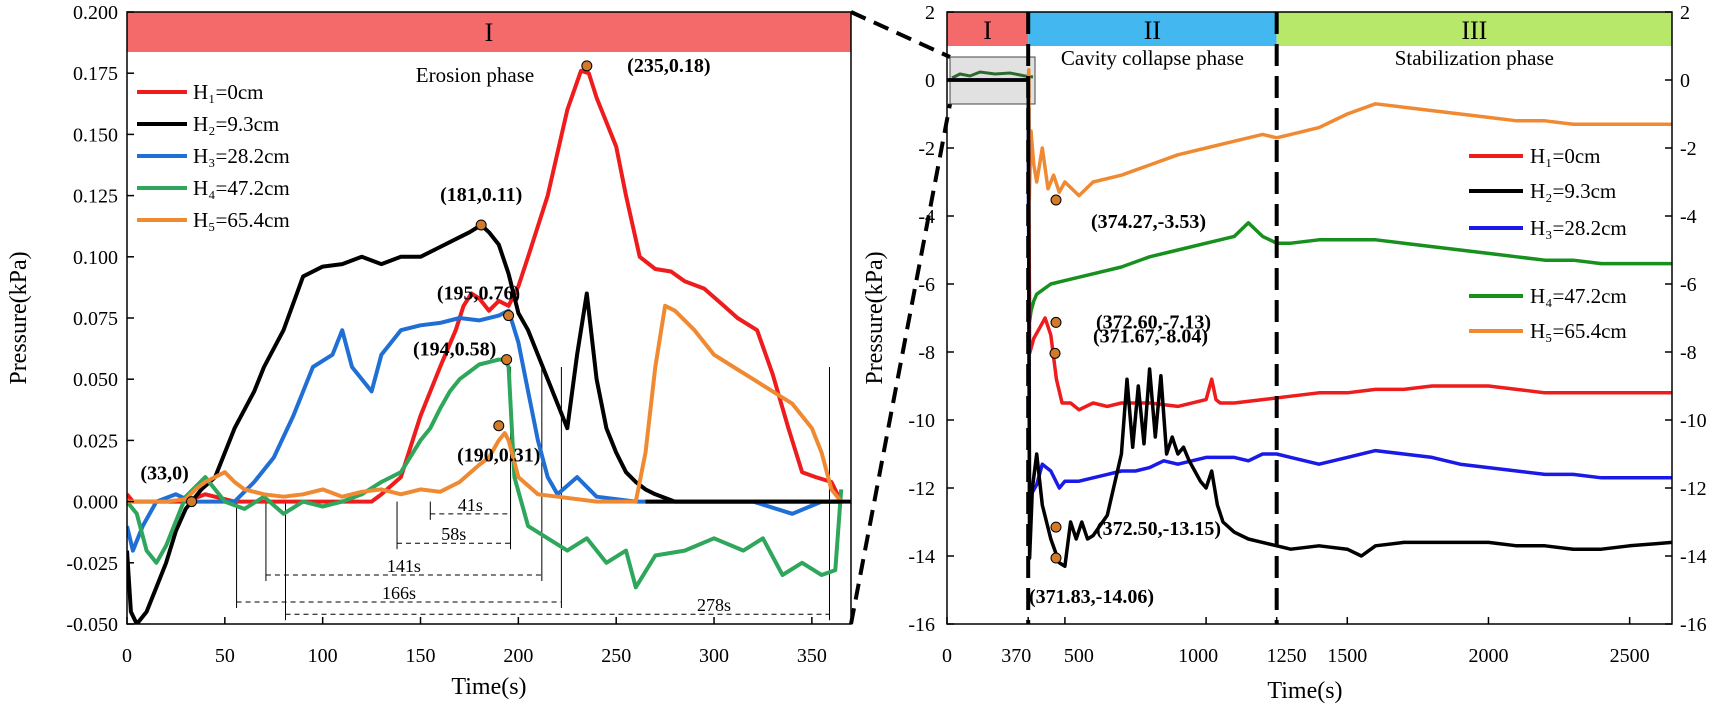 This screenshot has height=708, width=1730. I want to click on point-annotation: (372.50,-13.15), so click(1158, 529).